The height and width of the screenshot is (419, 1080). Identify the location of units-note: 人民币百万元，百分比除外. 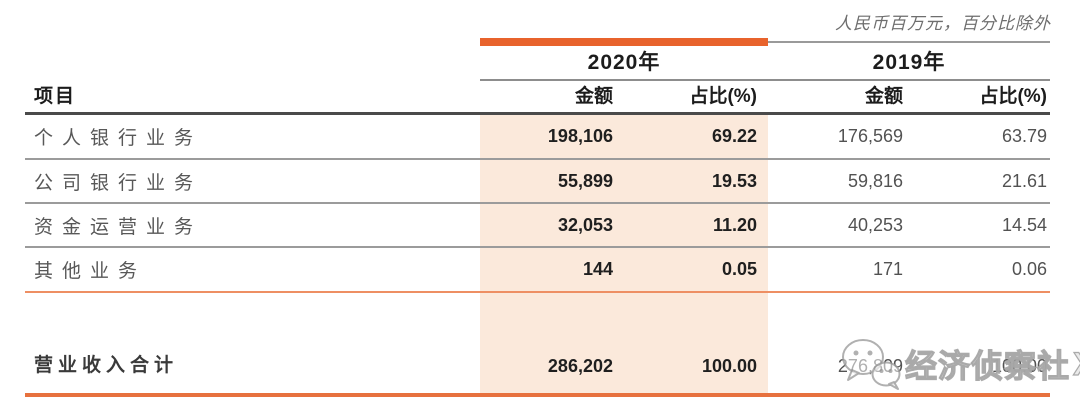
(943, 23).